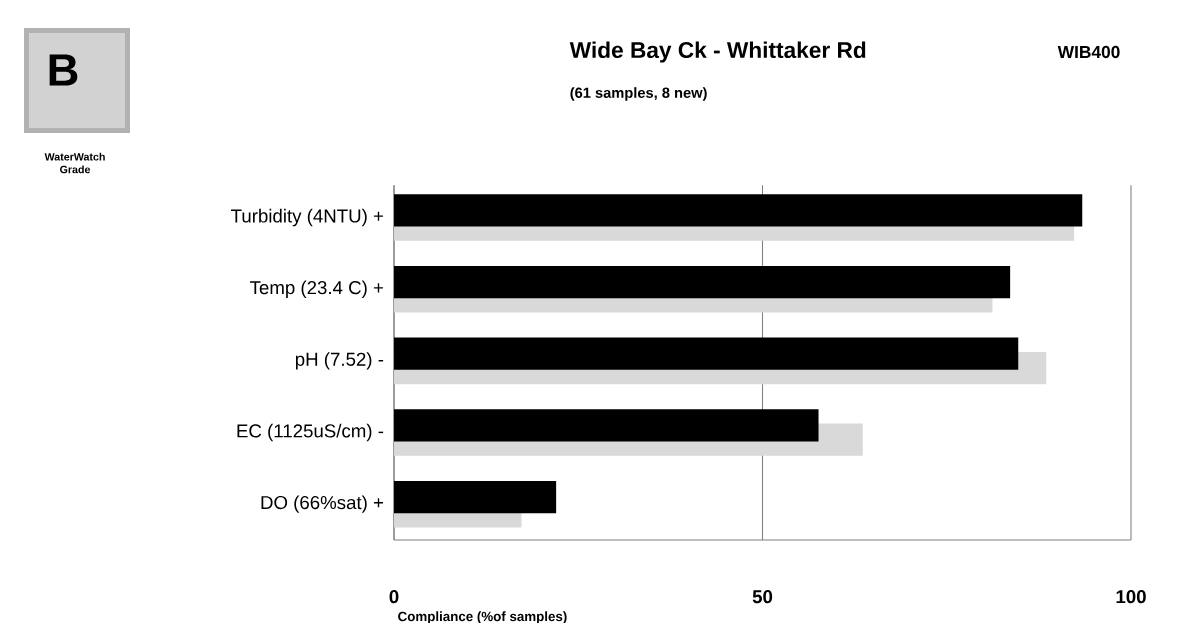 This screenshot has height=623, width=1188. What do you see at coordinates (317, 289) in the screenshot?
I see `y-tick-label: Temp (23.4 C) +` at bounding box center [317, 289].